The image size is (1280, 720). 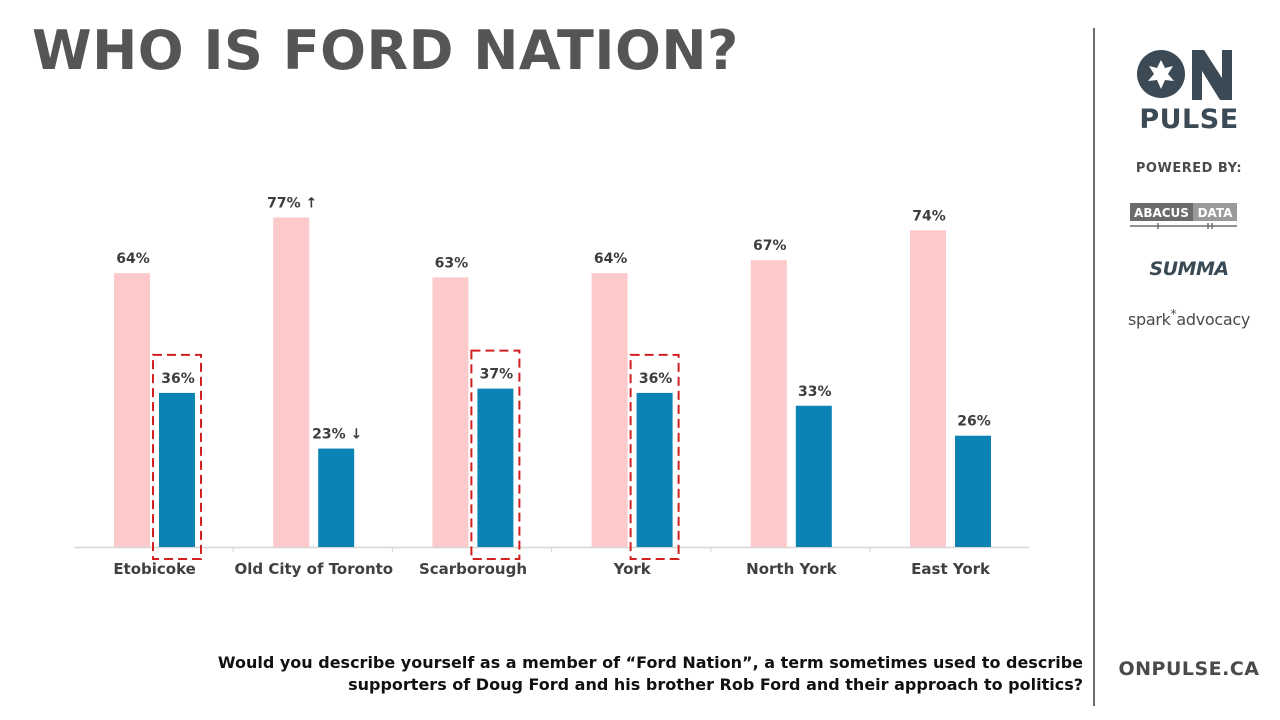 What do you see at coordinates (292, 203) in the screenshot?
I see `data-label: 77% ↑` at bounding box center [292, 203].